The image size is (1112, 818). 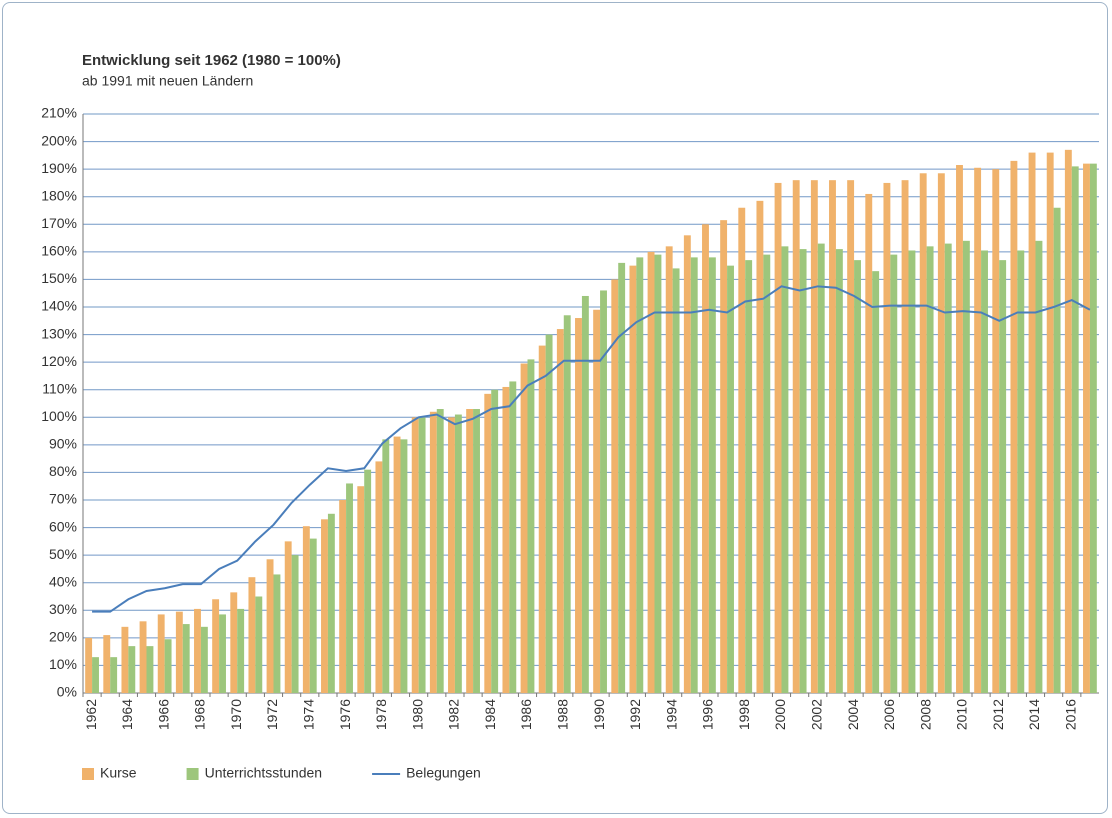 What do you see at coordinates (91, 714) in the screenshot?
I see `x-tick-label: 1962` at bounding box center [91, 714].